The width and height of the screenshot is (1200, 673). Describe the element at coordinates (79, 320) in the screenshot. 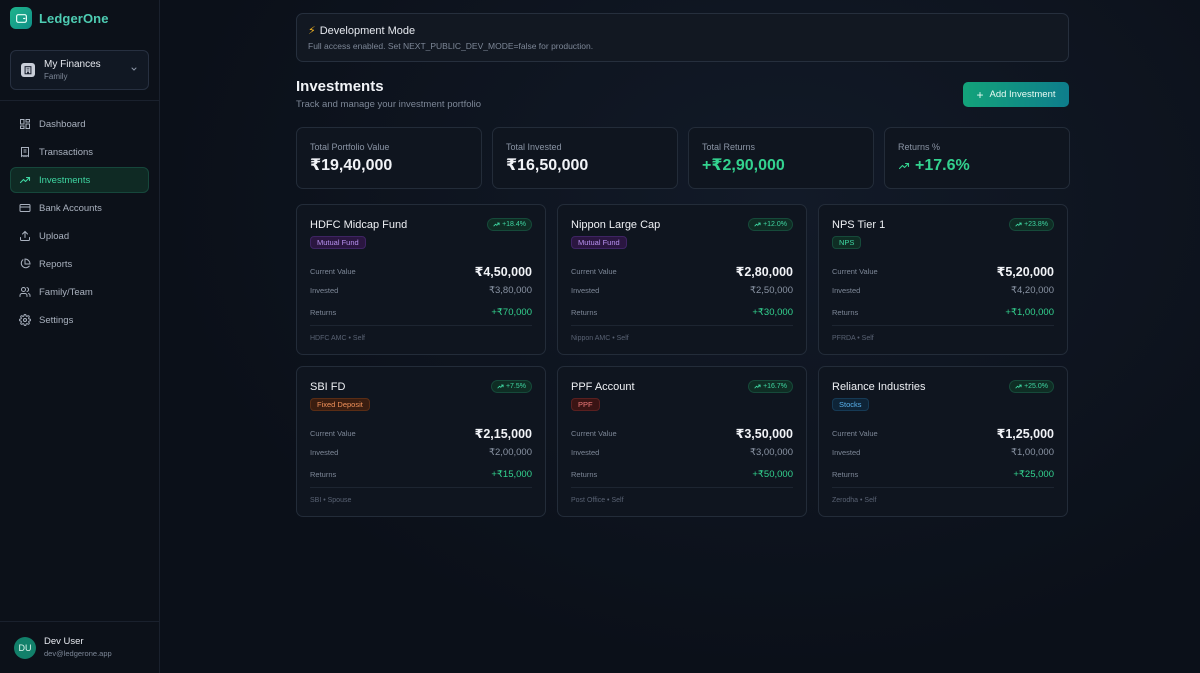

I see `sidebar-item-settings: Settings` at that location.